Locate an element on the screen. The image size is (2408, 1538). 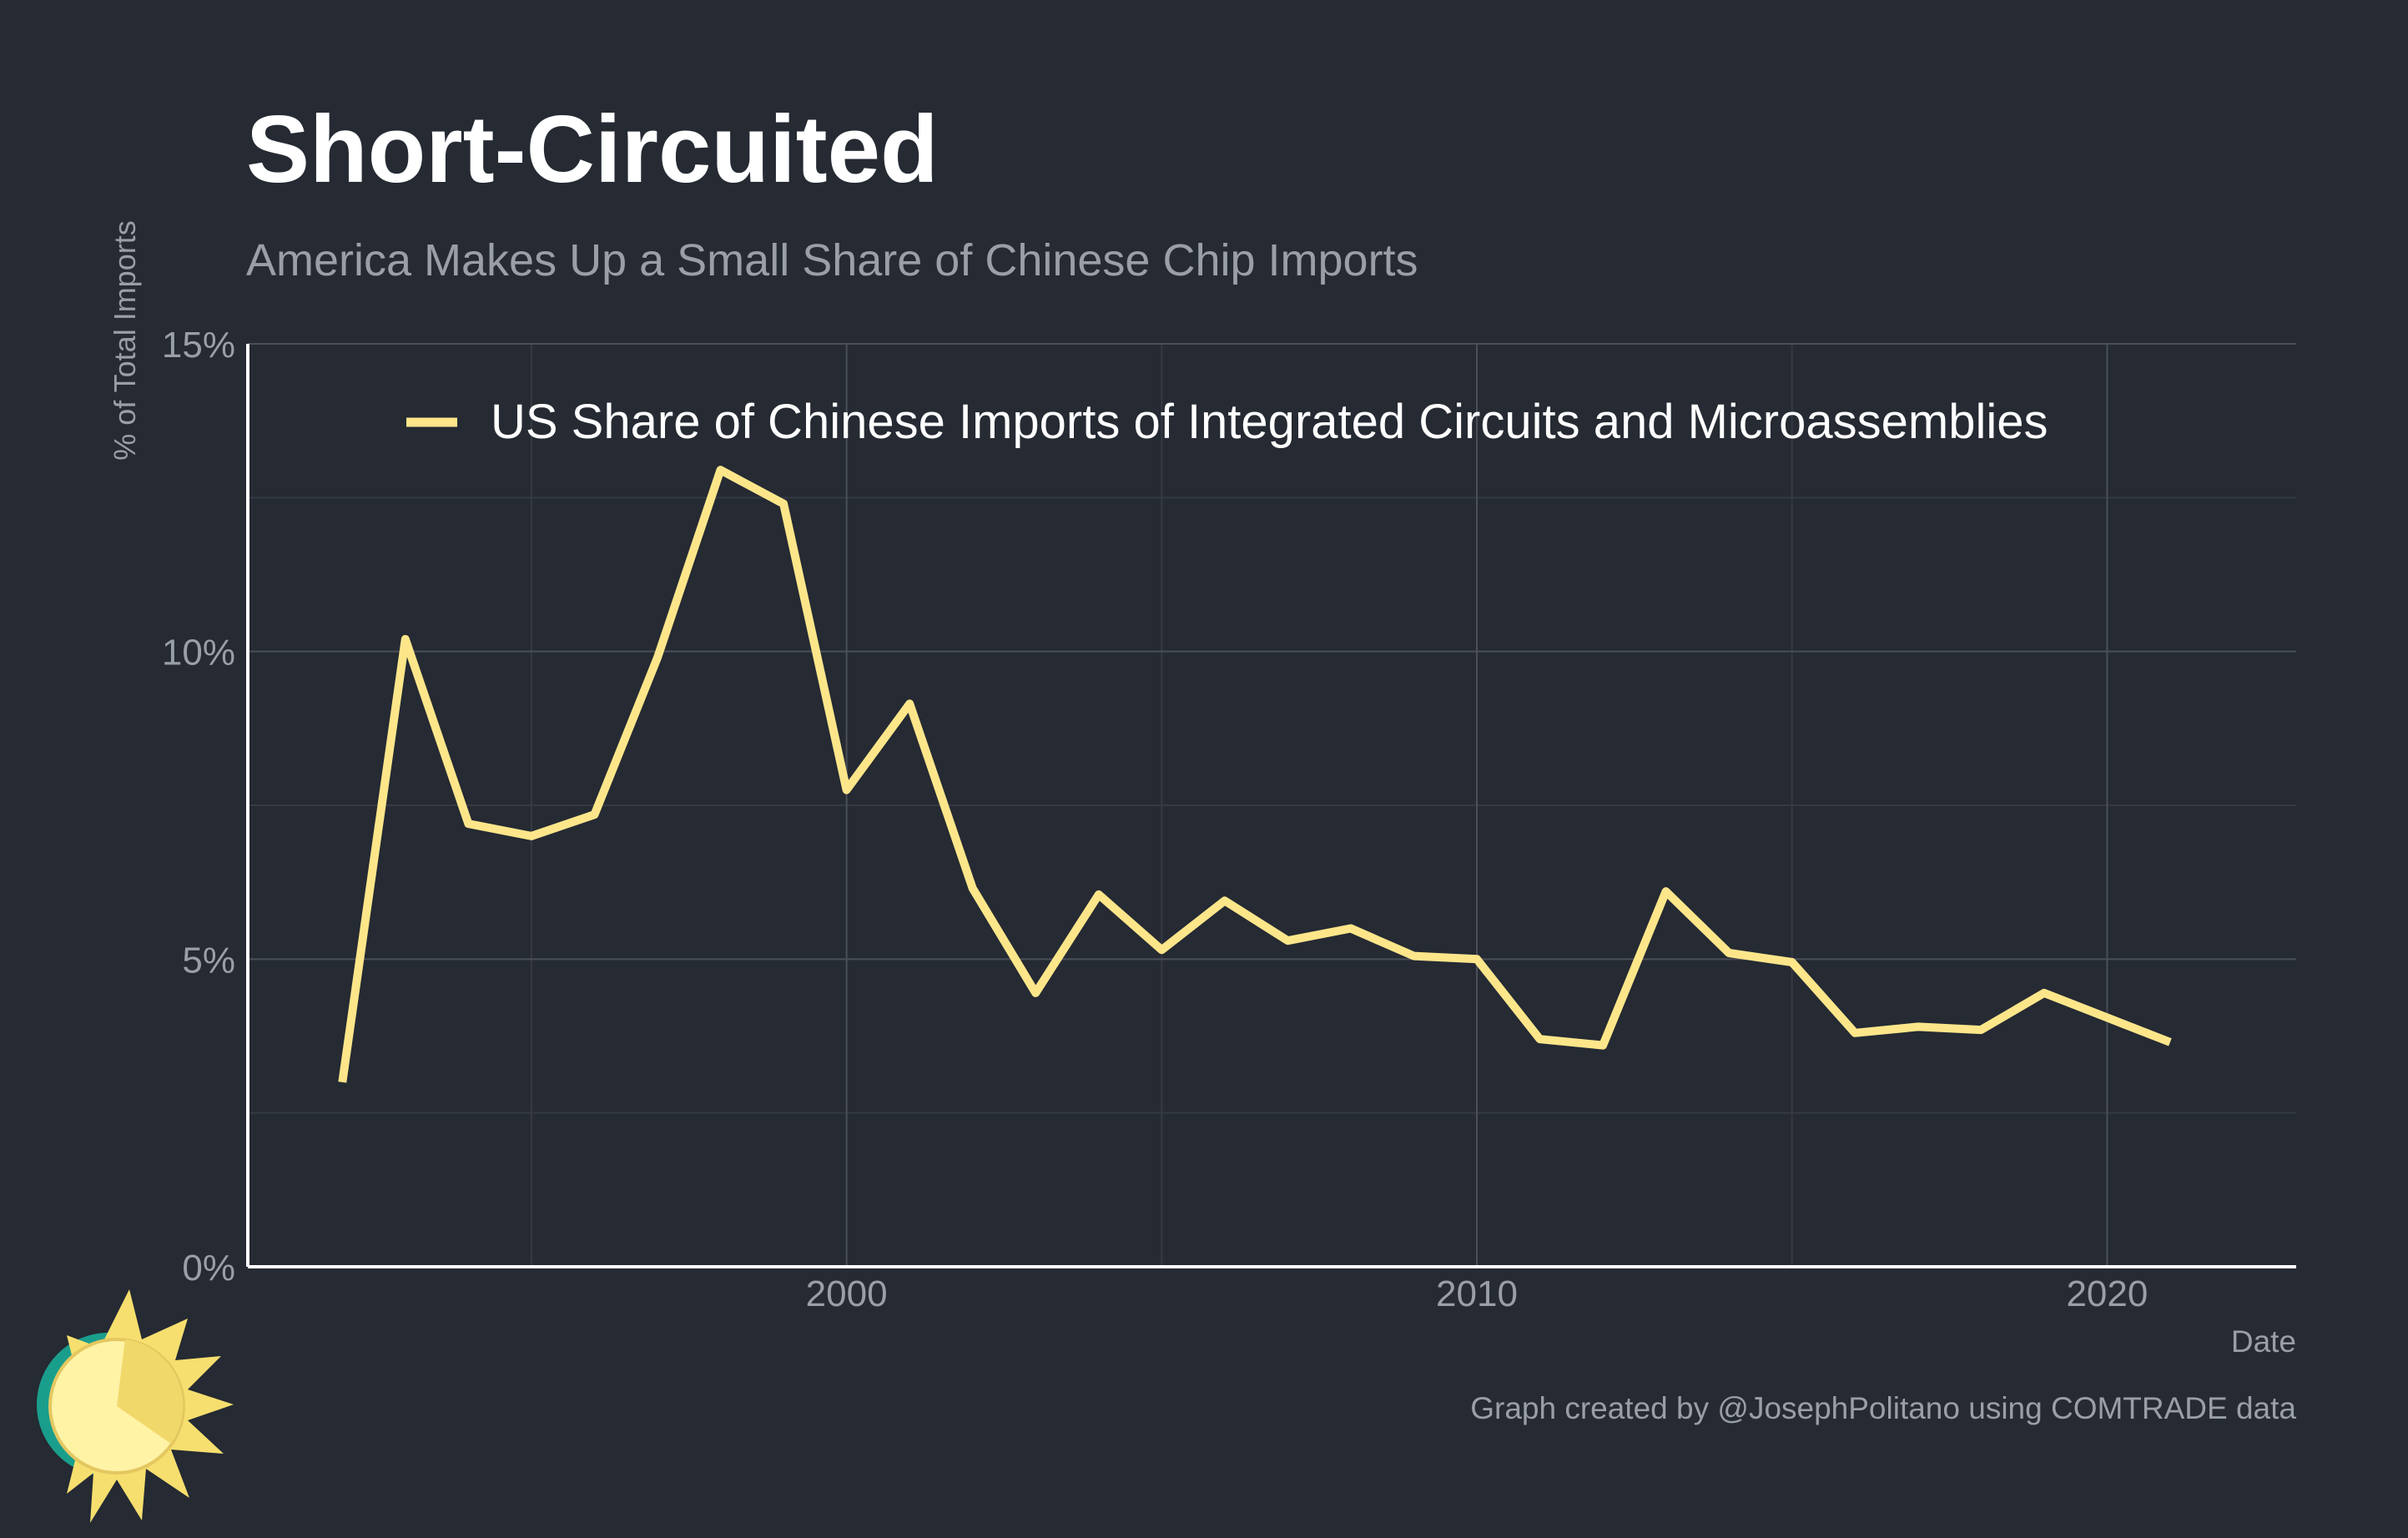
x-axis-label: Date is located at coordinates (2263, 1341).